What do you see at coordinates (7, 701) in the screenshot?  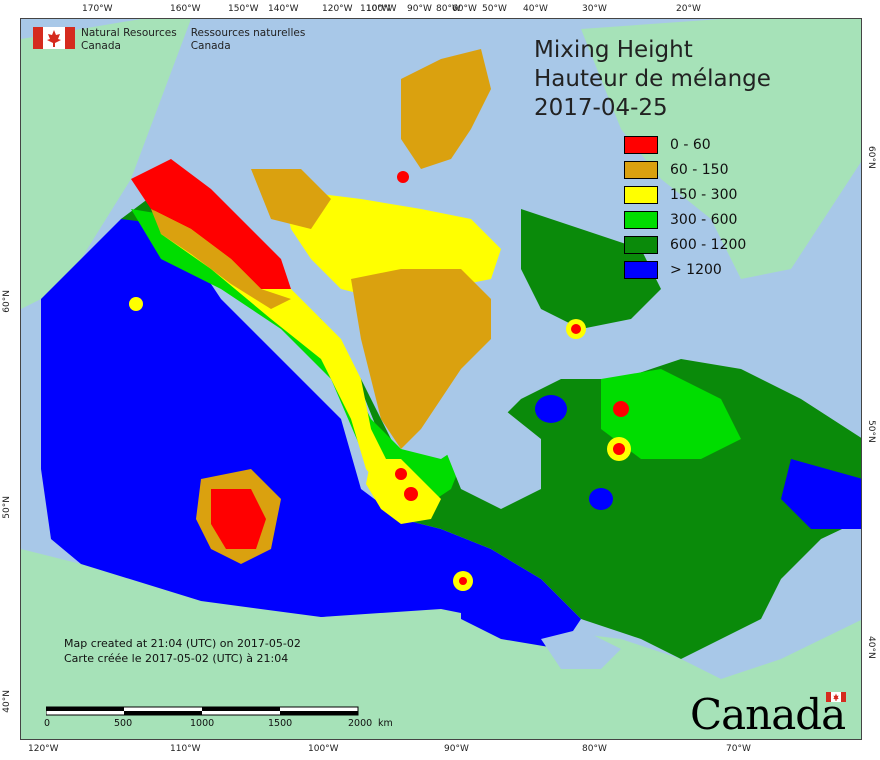 I see `graticule-left-label: 40°N` at bounding box center [7, 701].